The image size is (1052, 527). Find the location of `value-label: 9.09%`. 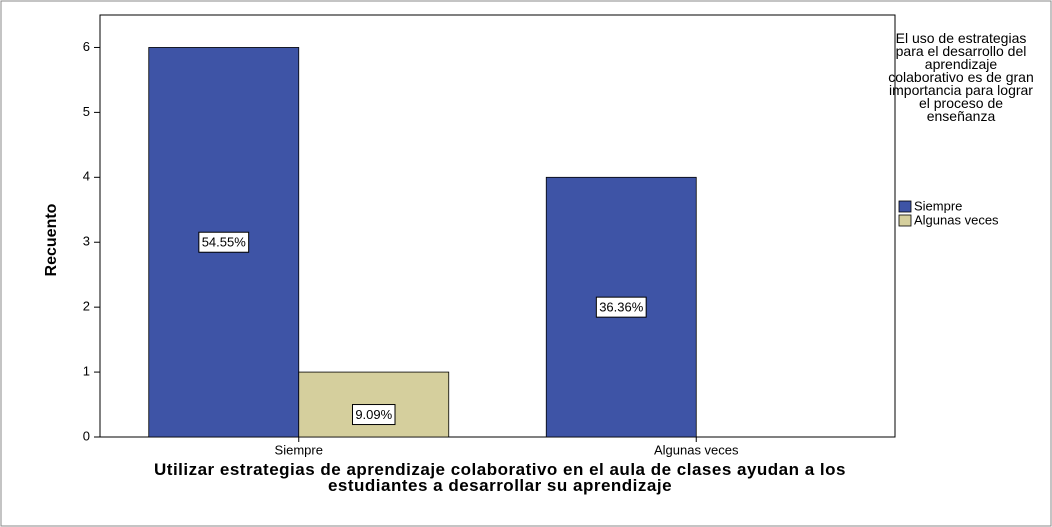

value-label: 9.09% is located at coordinates (373, 414).